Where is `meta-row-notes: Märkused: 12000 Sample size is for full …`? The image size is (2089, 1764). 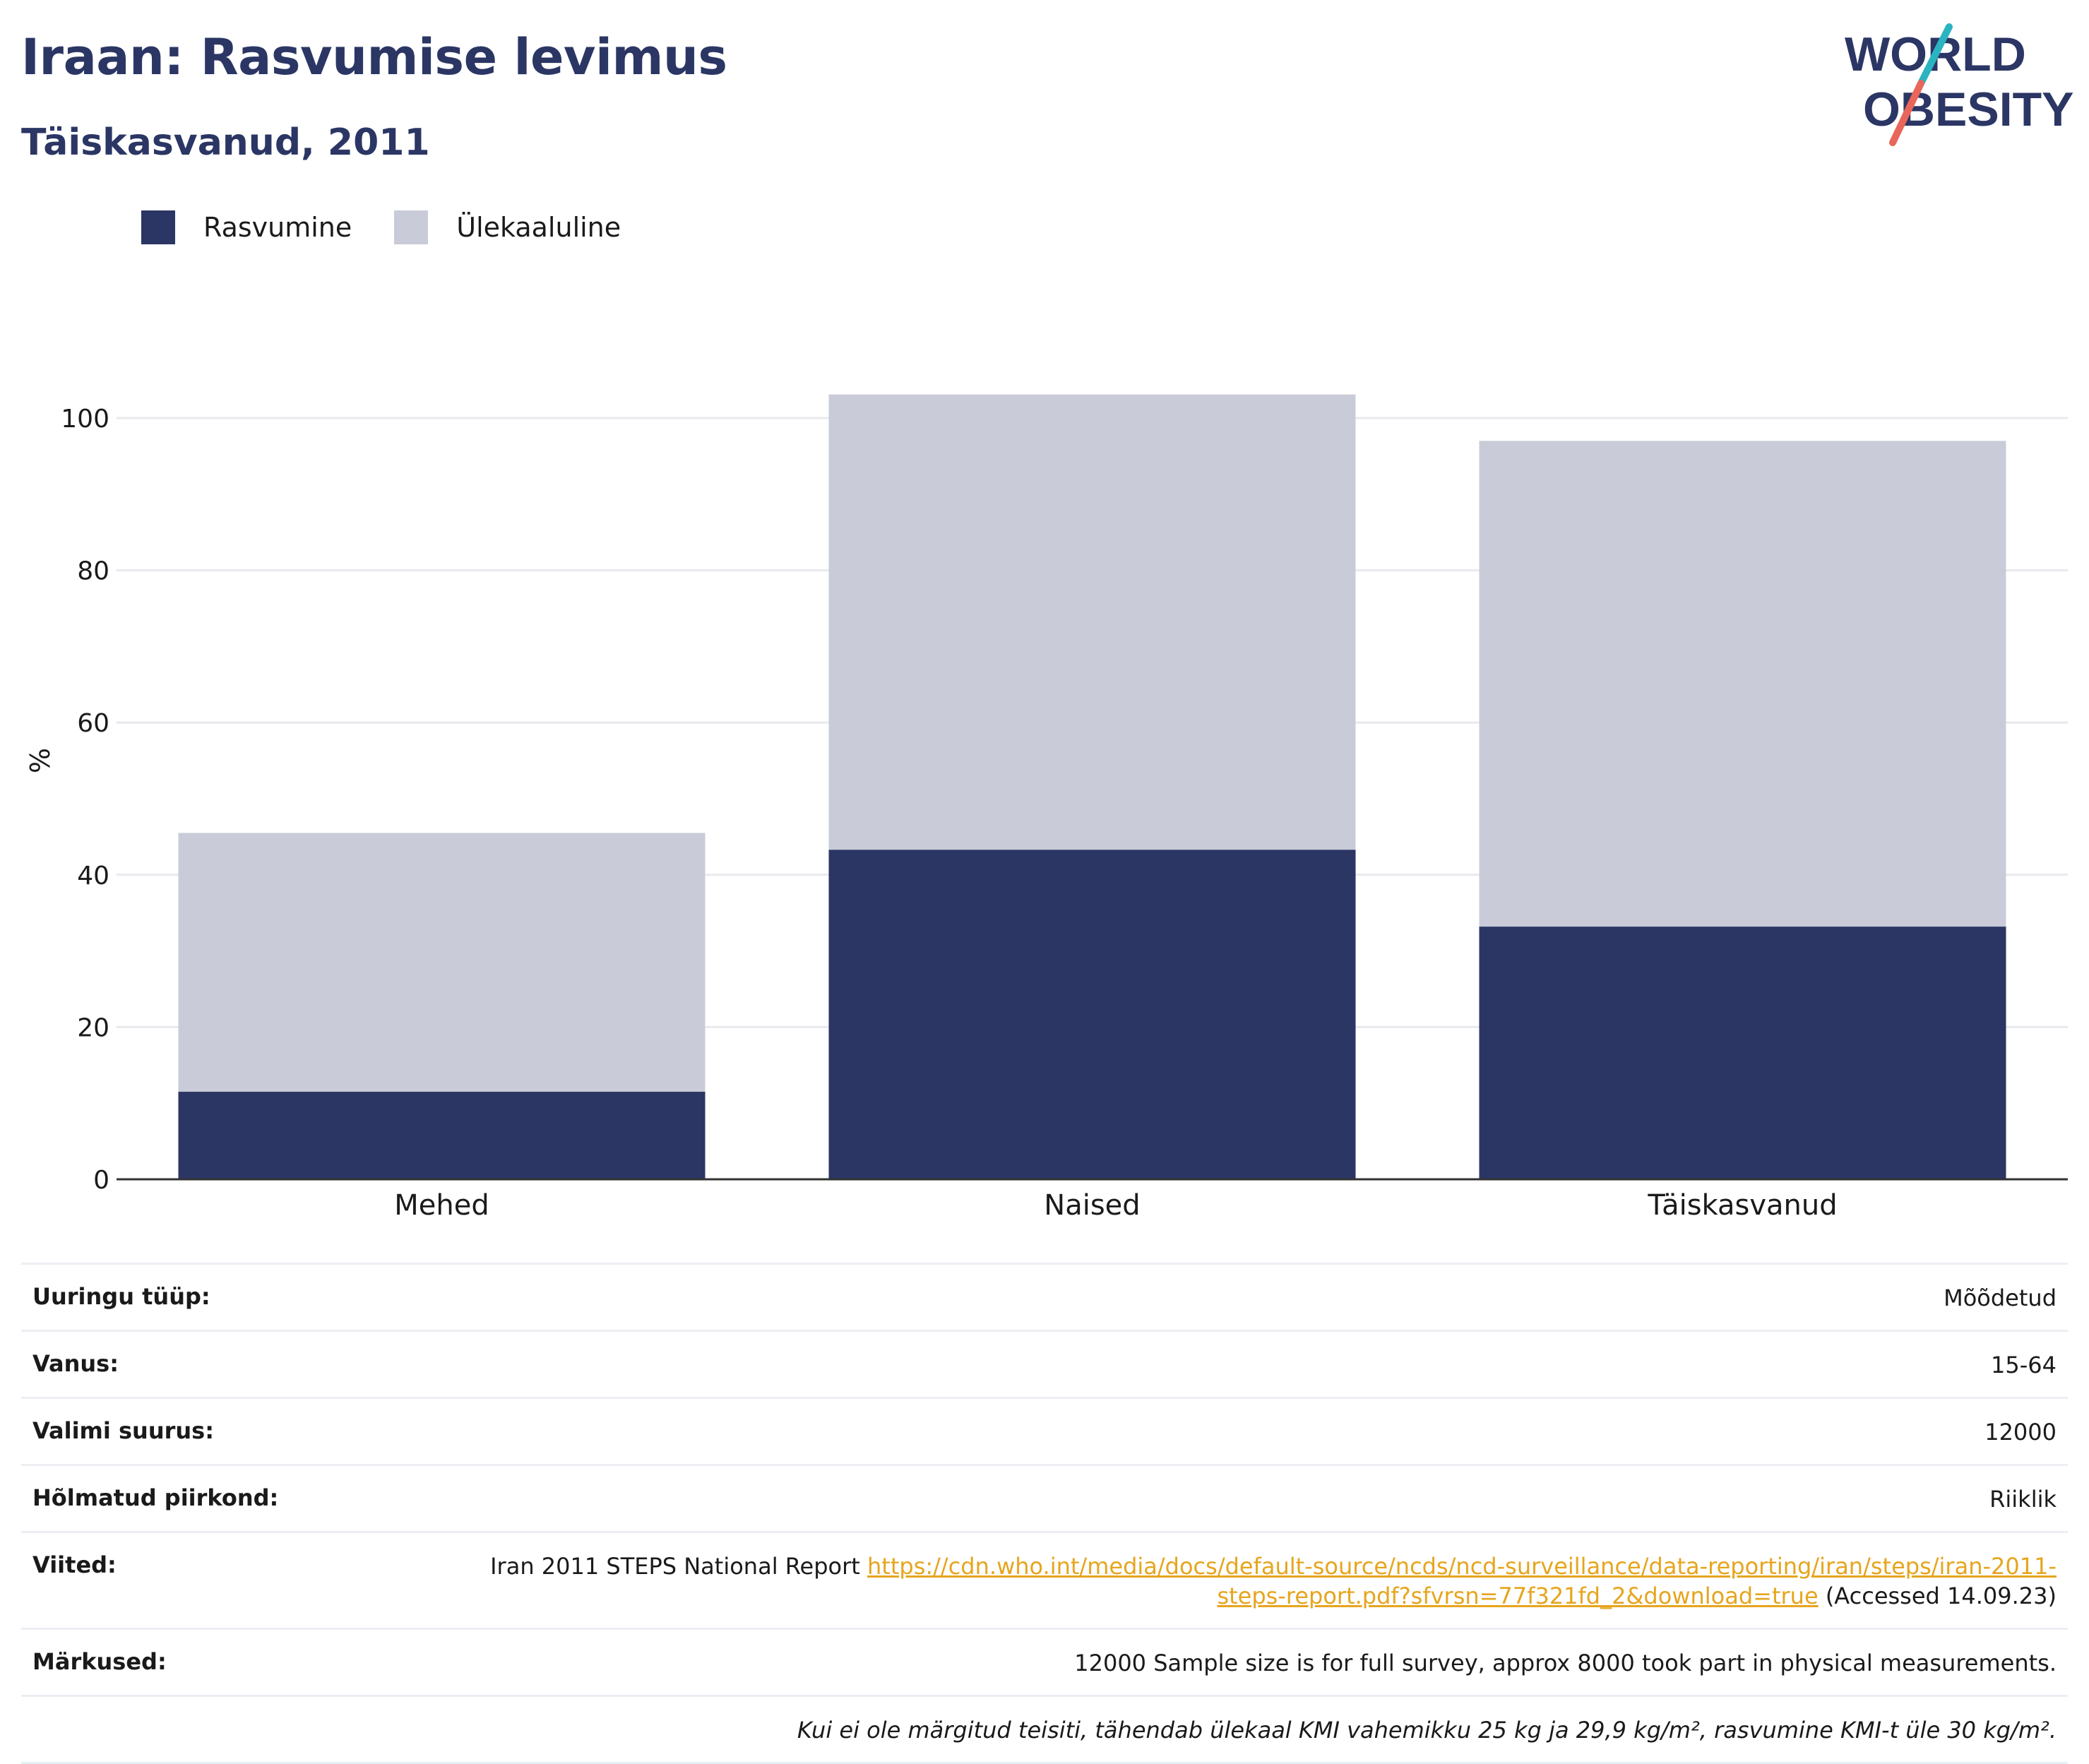
meta-row-notes: Märkused: 12000 Sample size is for full … is located at coordinates (1044, 1661).